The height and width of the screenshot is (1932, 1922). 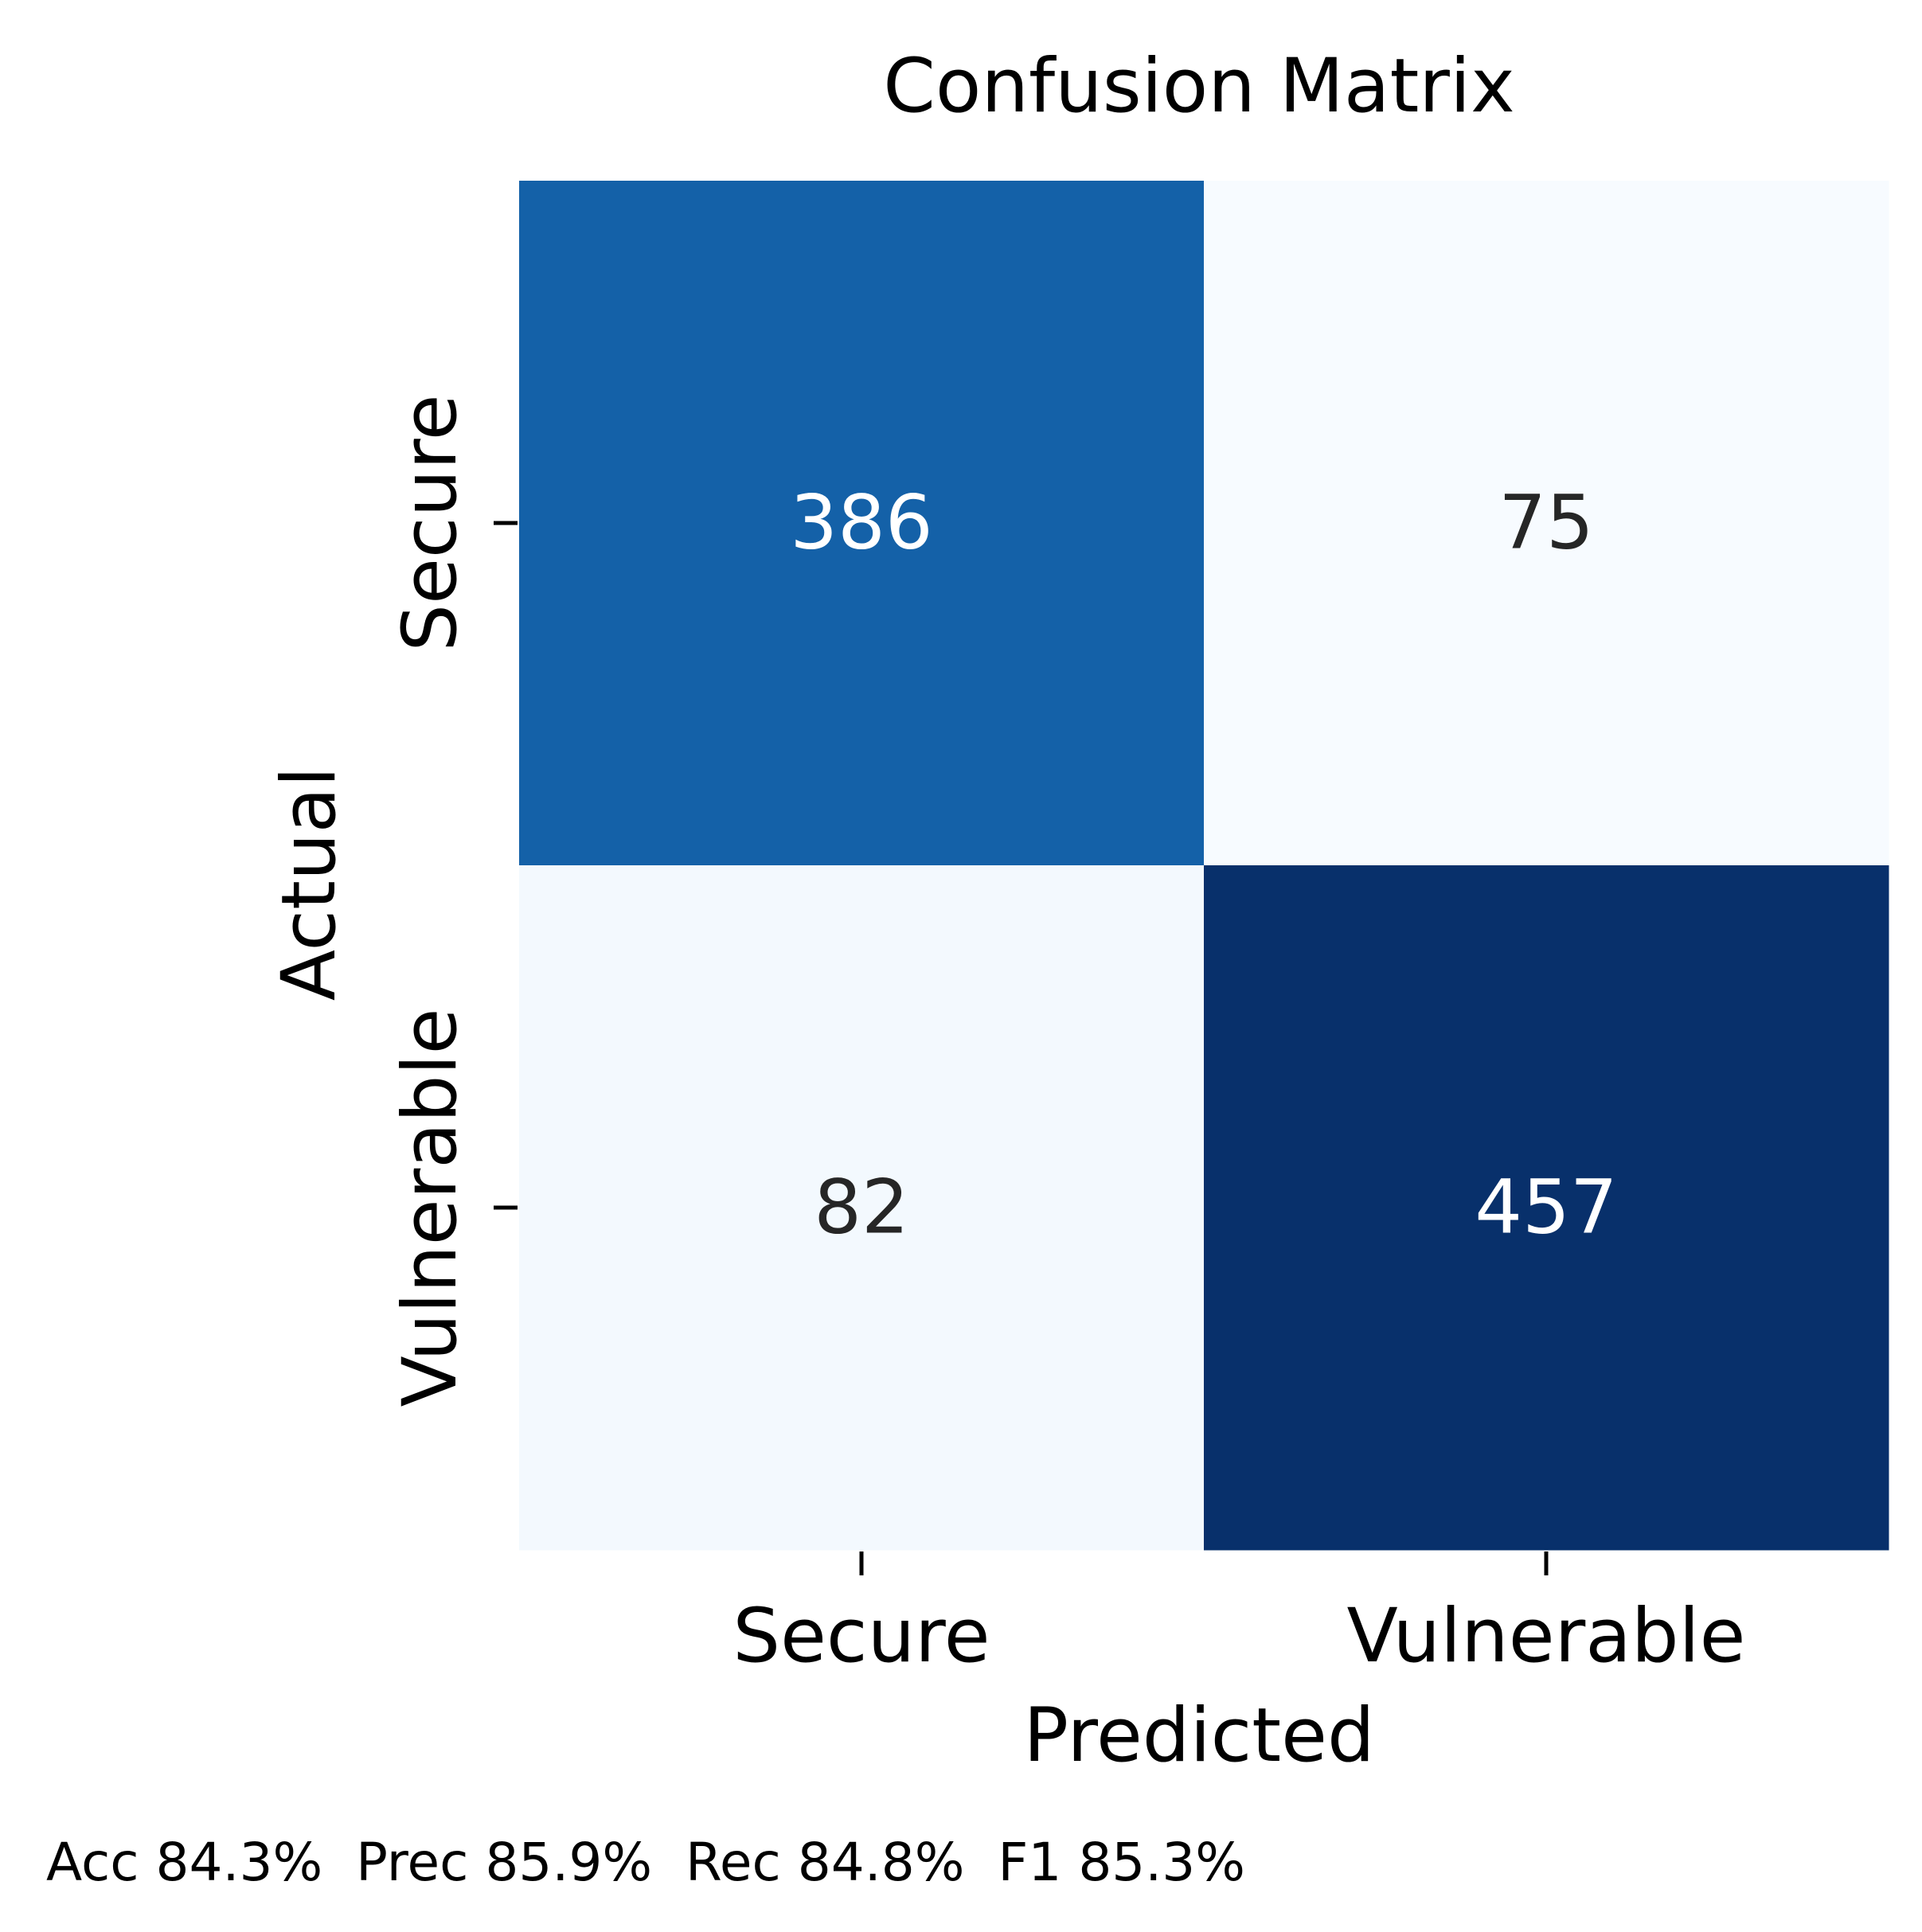 I want to click on cell-value-label-0-0: 386, so click(x=861, y=523).